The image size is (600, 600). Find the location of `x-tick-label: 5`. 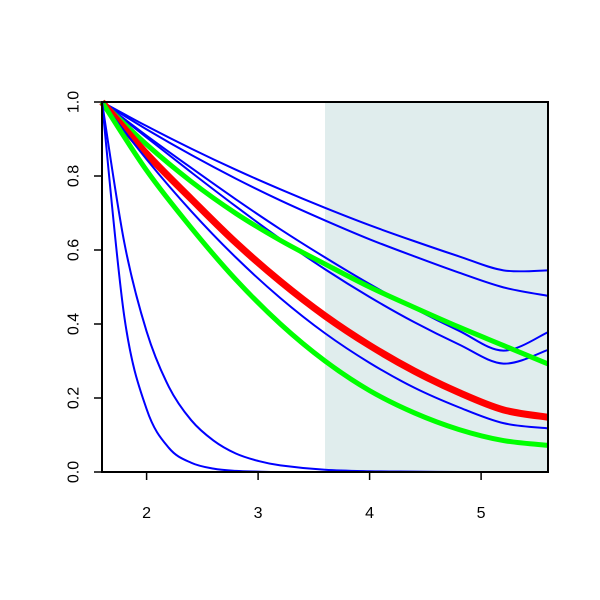

x-tick-label: 5 is located at coordinates (481, 513).